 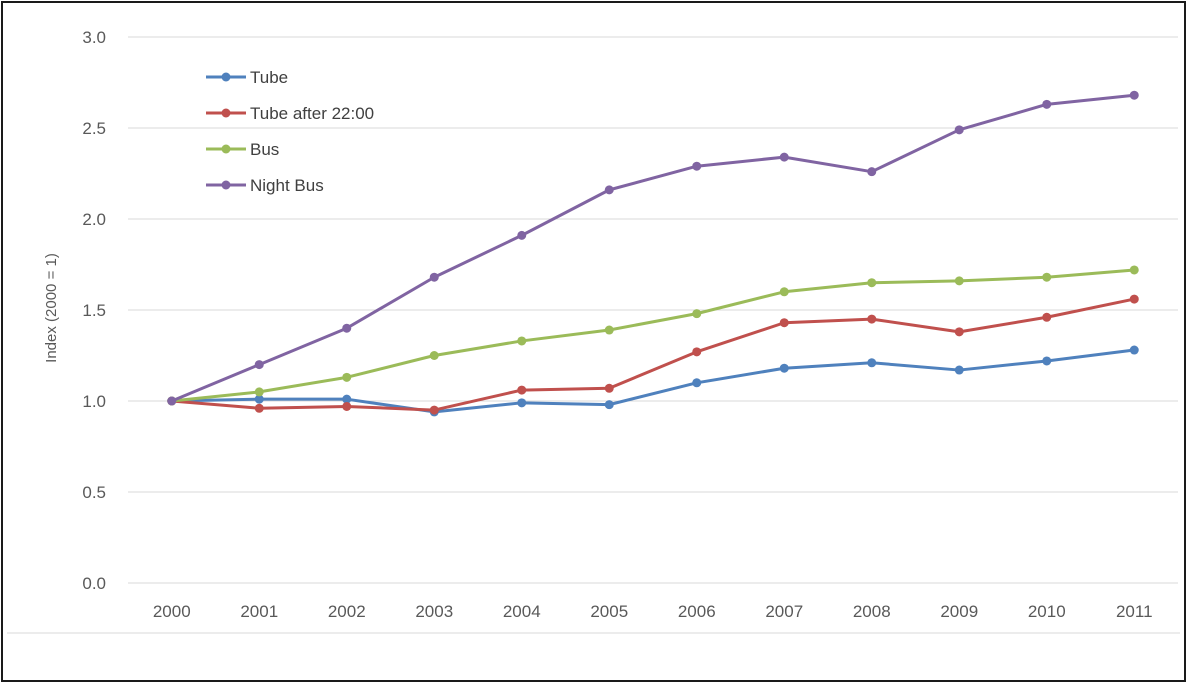 What do you see at coordinates (959, 611) in the screenshot?
I see `x-tick-label: 2009` at bounding box center [959, 611].